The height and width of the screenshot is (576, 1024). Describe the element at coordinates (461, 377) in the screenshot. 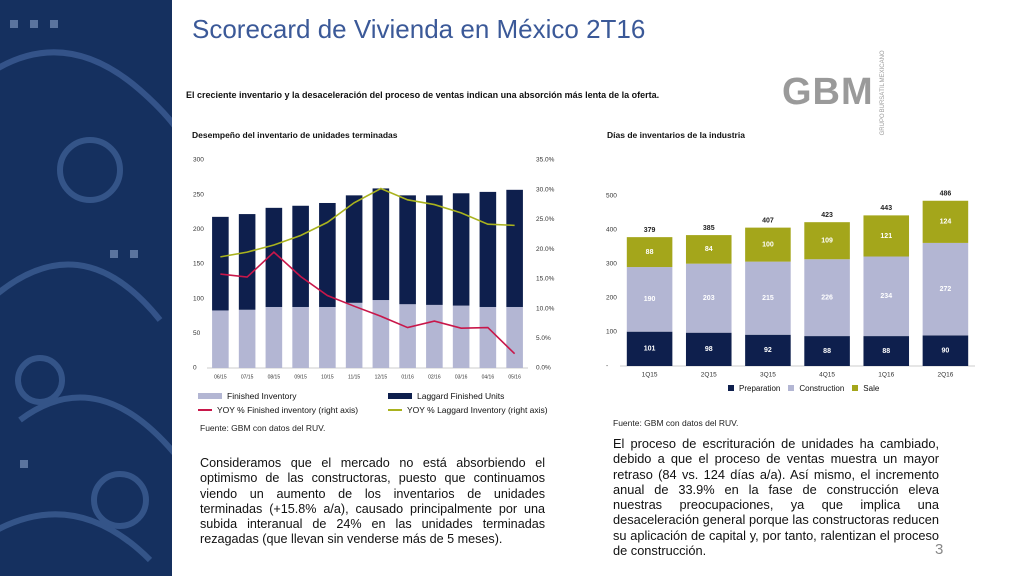

I see `x-tick-label: 03/16` at that location.